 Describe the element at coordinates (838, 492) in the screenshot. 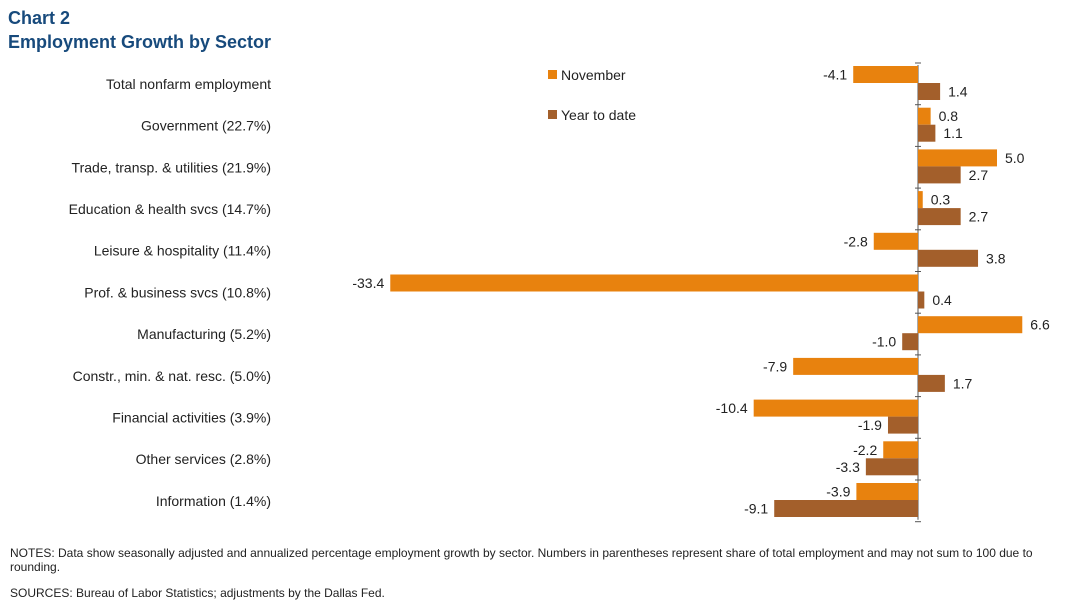

I see `data-label-november: -3.9` at that location.